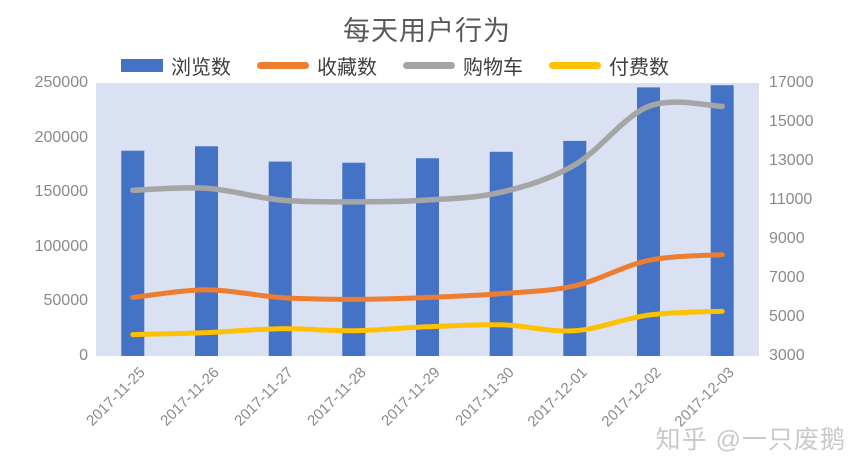 The width and height of the screenshot is (854, 472). I want to click on left-axis-tick-50000: 50000, so click(66, 300).